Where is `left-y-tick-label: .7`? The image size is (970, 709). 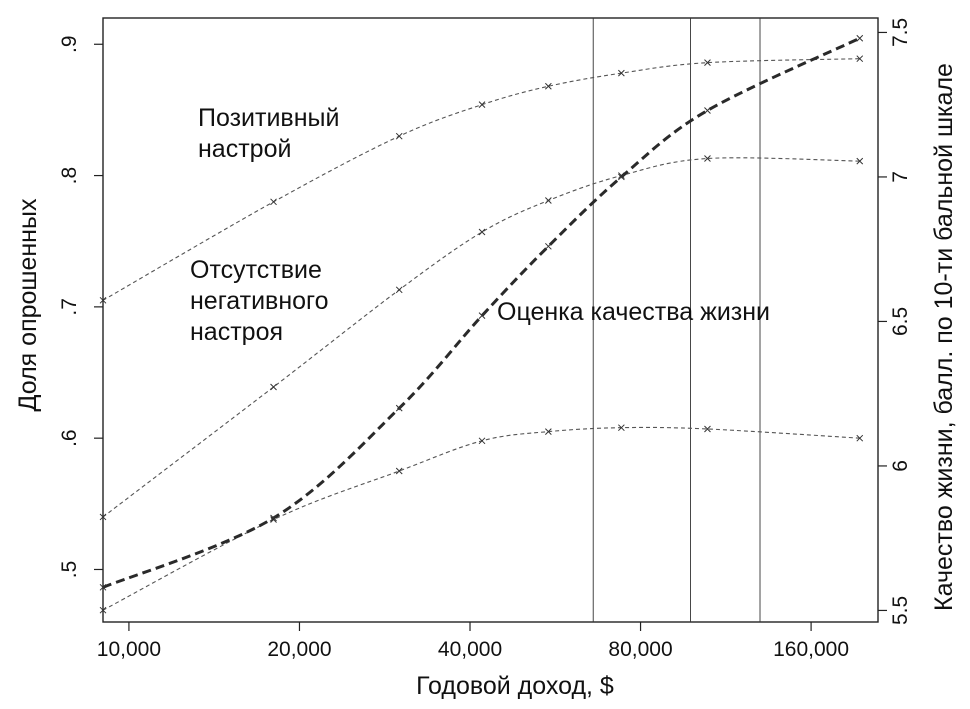 left-y-tick-label: .7 is located at coordinates (69, 307).